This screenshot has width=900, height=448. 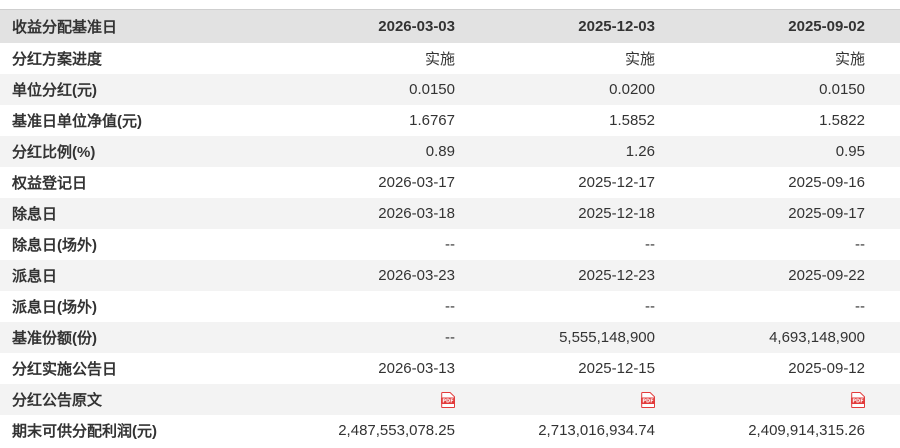 What do you see at coordinates (35, 214) in the screenshot?
I see `row-label: 除息日` at bounding box center [35, 214].